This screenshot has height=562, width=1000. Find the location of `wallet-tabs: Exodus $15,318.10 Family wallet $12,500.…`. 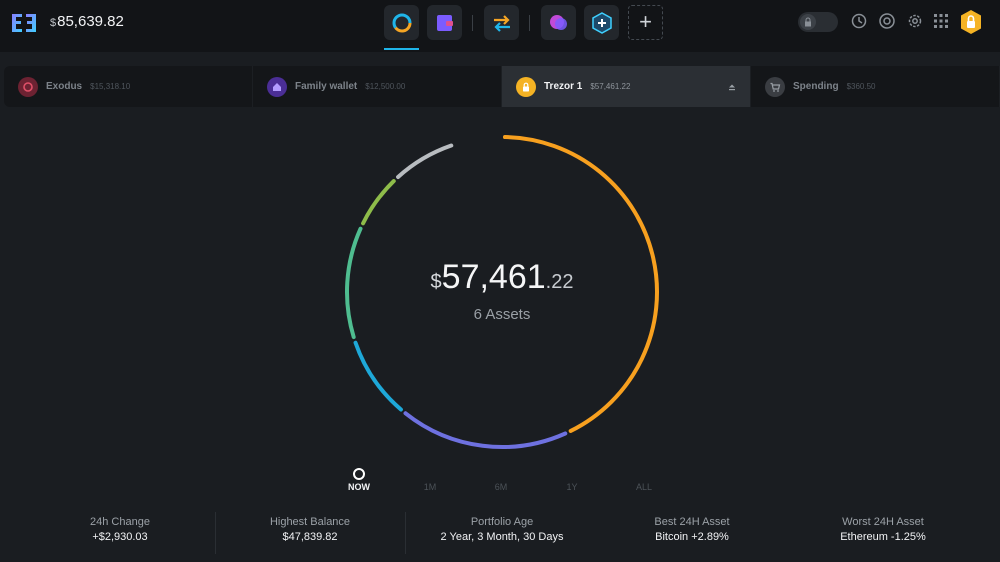

wallet-tabs: Exodus $15,318.10 Family wallet $12,500.… is located at coordinates (502, 86).